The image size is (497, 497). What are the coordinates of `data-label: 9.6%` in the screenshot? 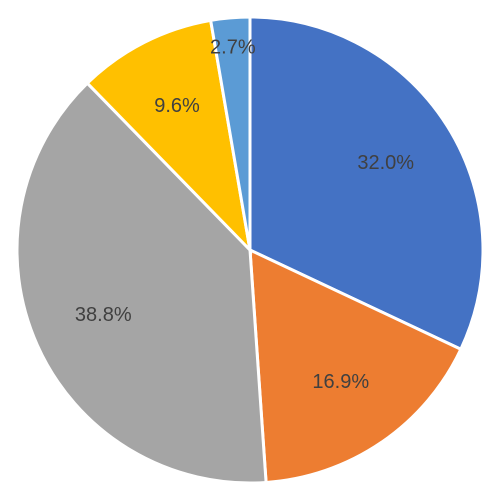 It's located at (177, 106).